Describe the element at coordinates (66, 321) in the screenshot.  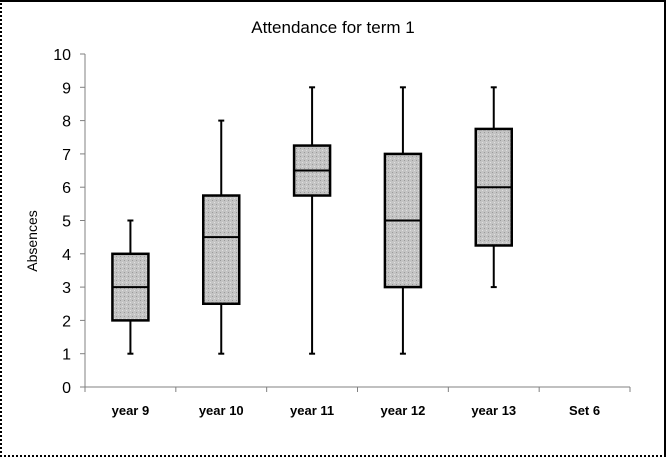
I see `y-tick-label: 2` at that location.